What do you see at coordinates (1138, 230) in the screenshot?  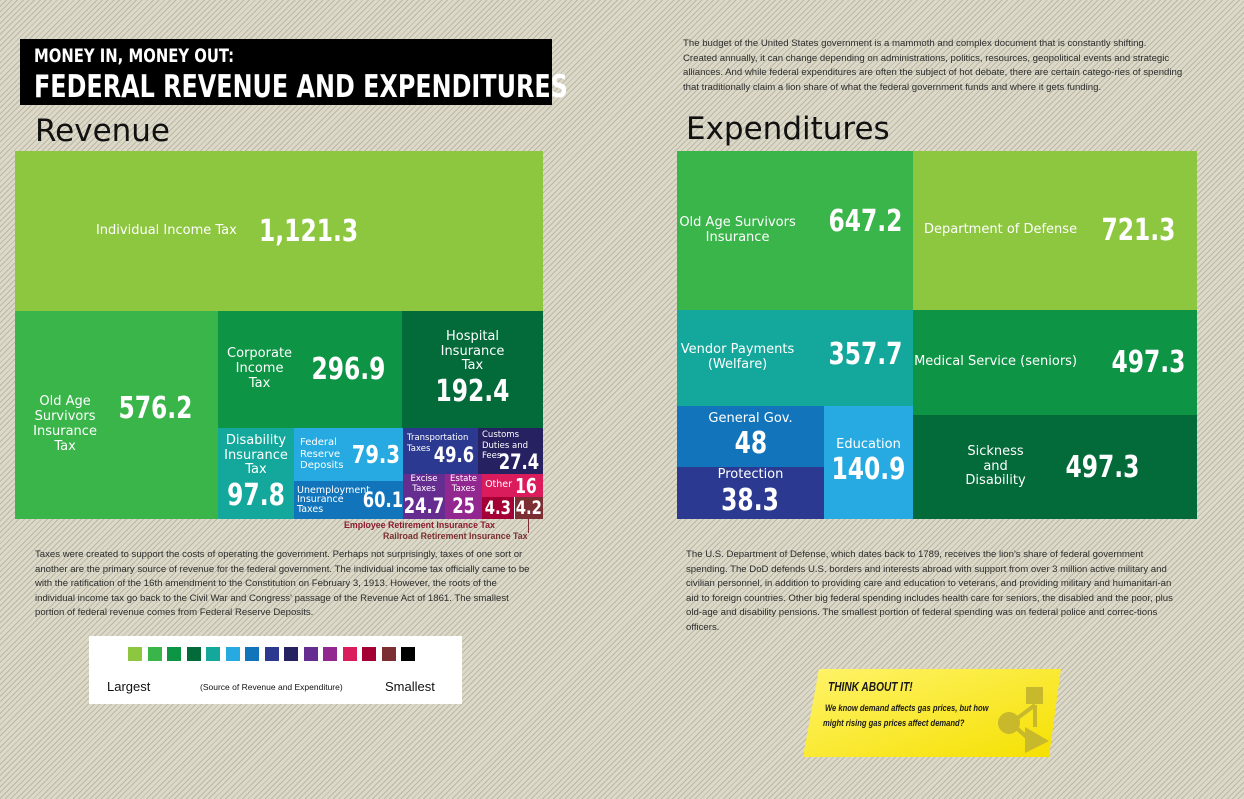 I see `tile-value: 721.3` at bounding box center [1138, 230].